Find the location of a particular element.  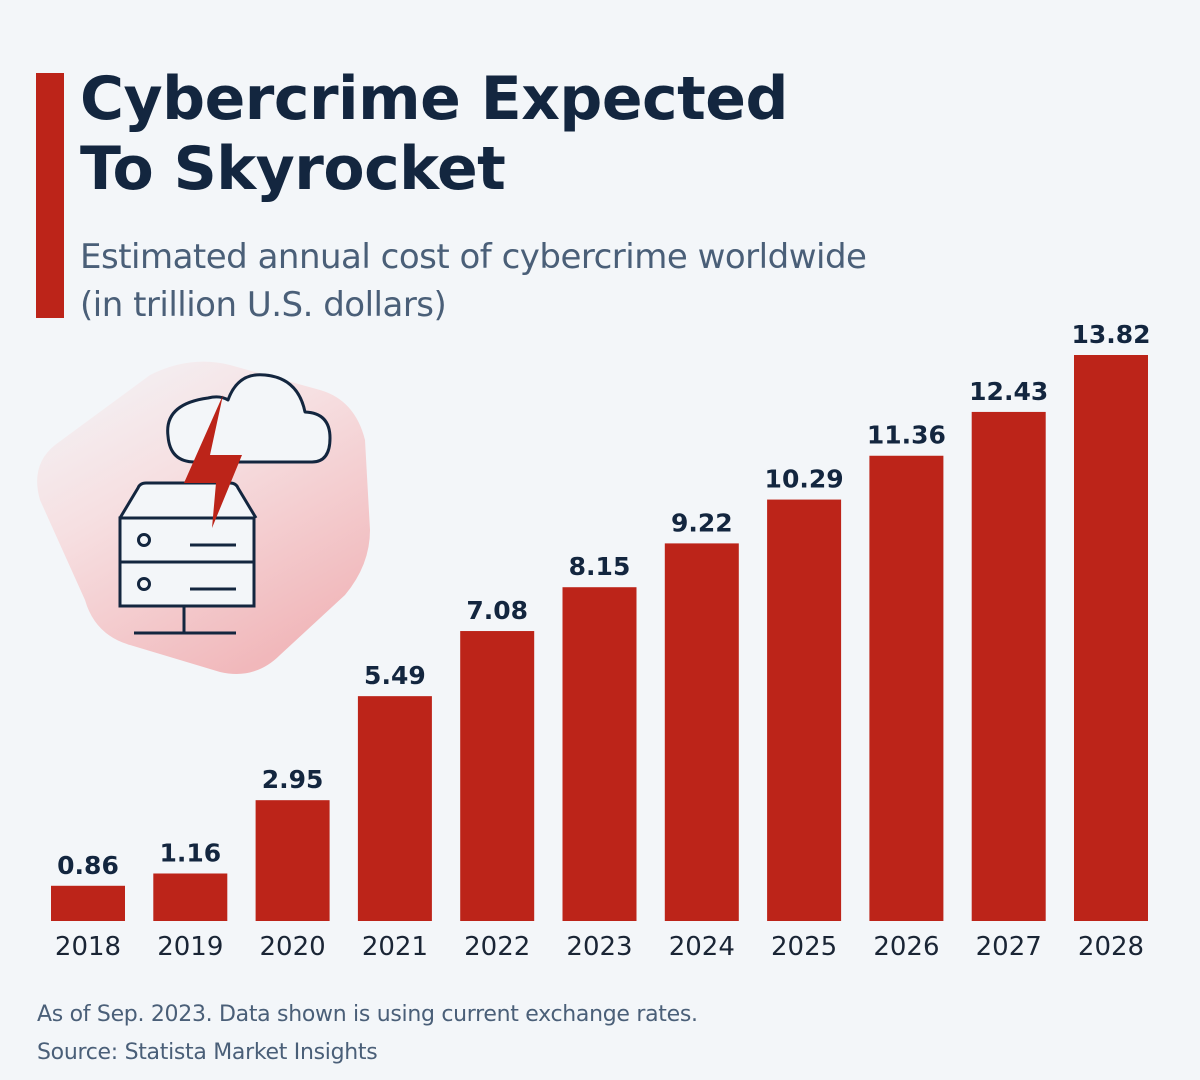

bar-2018 is located at coordinates (88, 903).